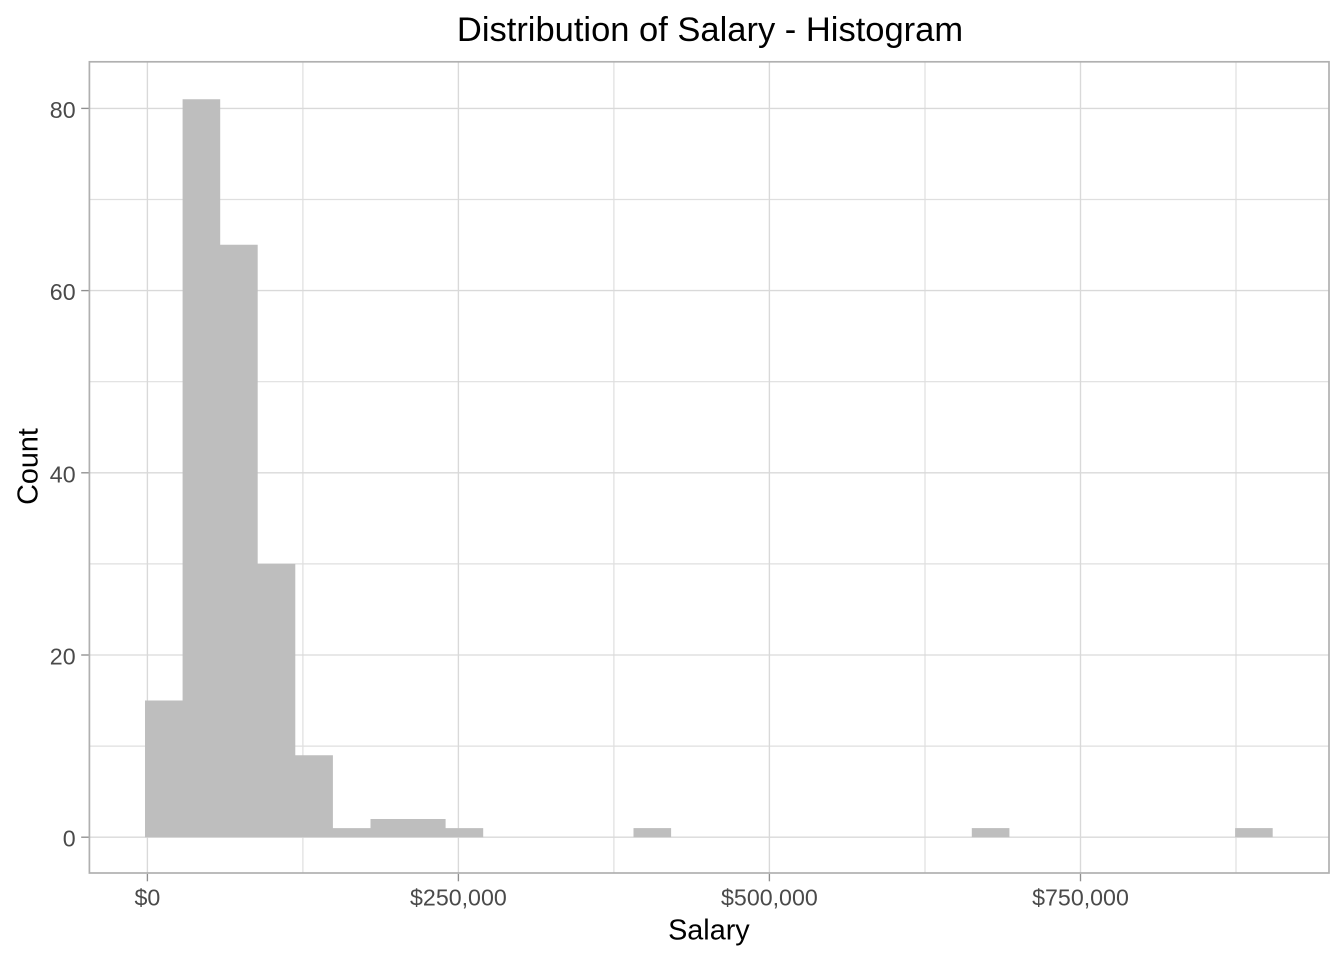  What do you see at coordinates (709, 931) in the screenshot?
I see `svg-text: Salary` at bounding box center [709, 931].